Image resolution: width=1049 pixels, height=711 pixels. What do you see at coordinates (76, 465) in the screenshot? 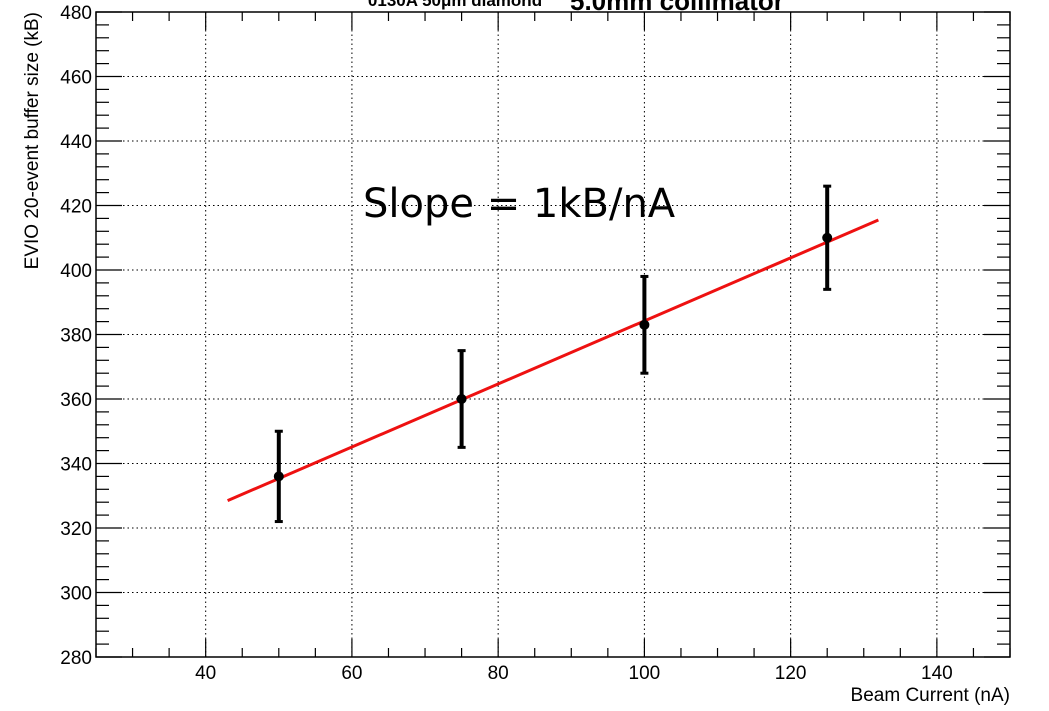
I see `y-tick-label: 340` at bounding box center [76, 465].